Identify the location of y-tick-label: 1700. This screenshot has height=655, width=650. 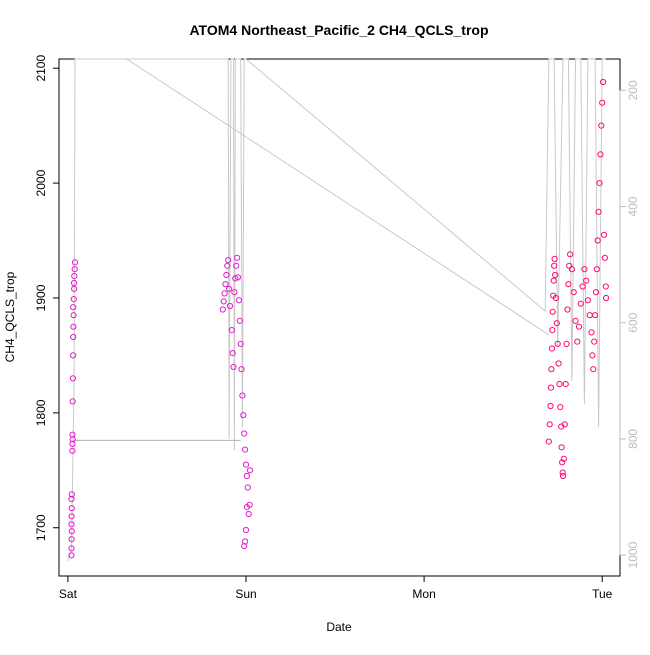
(41, 527).